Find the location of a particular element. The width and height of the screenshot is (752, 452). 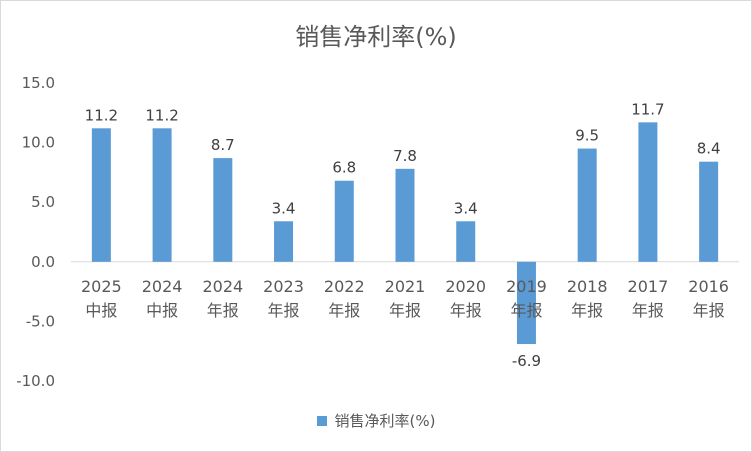

chart-title: 销售净利率(%) is located at coordinates (376, 37).